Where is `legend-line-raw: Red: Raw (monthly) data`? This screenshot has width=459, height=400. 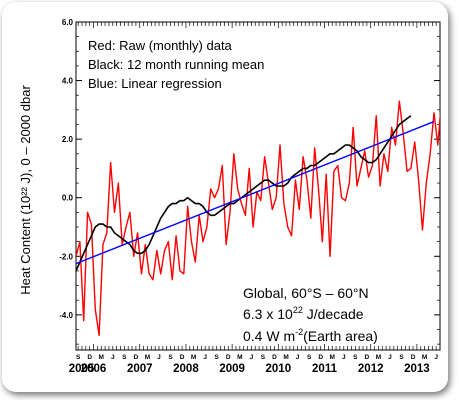
legend-line-raw: Red: Raw (monthly) data is located at coordinates (160, 45).